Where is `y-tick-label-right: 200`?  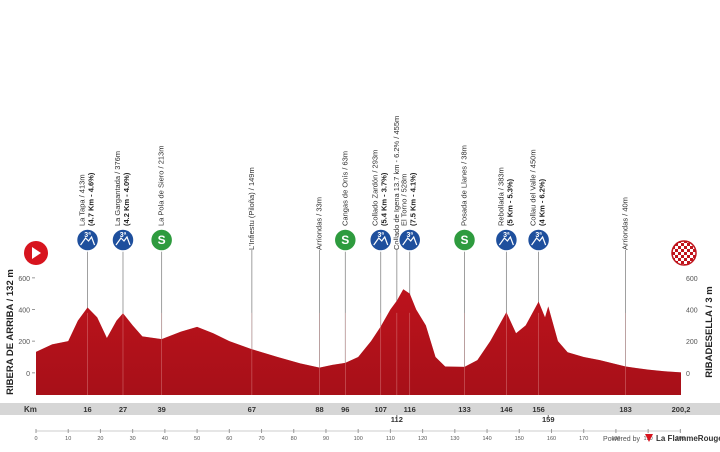
y-tick-label-right: 200 is located at coordinates (692, 342).